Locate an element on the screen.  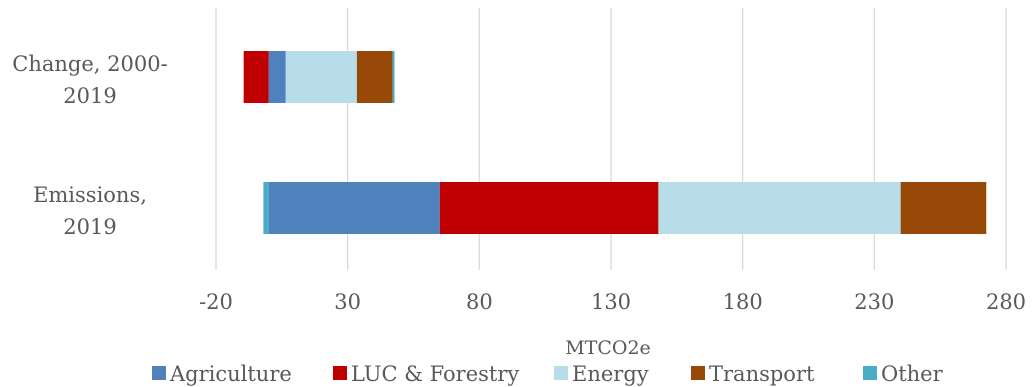
legend-label-agriculture: Agriculture is located at coordinates (230, 374).